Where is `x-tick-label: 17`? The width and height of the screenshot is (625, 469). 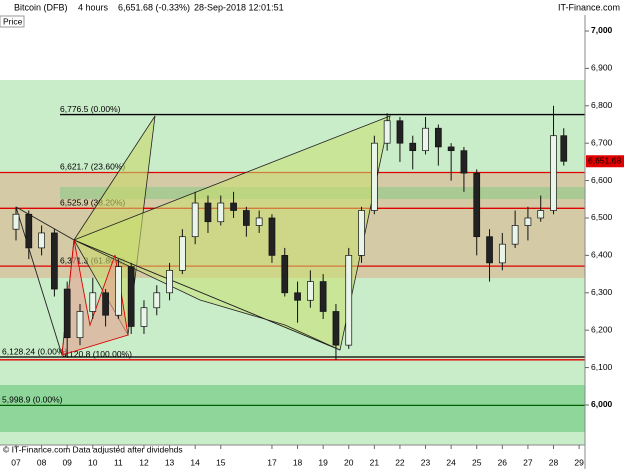 x-tick-label: 17 is located at coordinates (272, 462).